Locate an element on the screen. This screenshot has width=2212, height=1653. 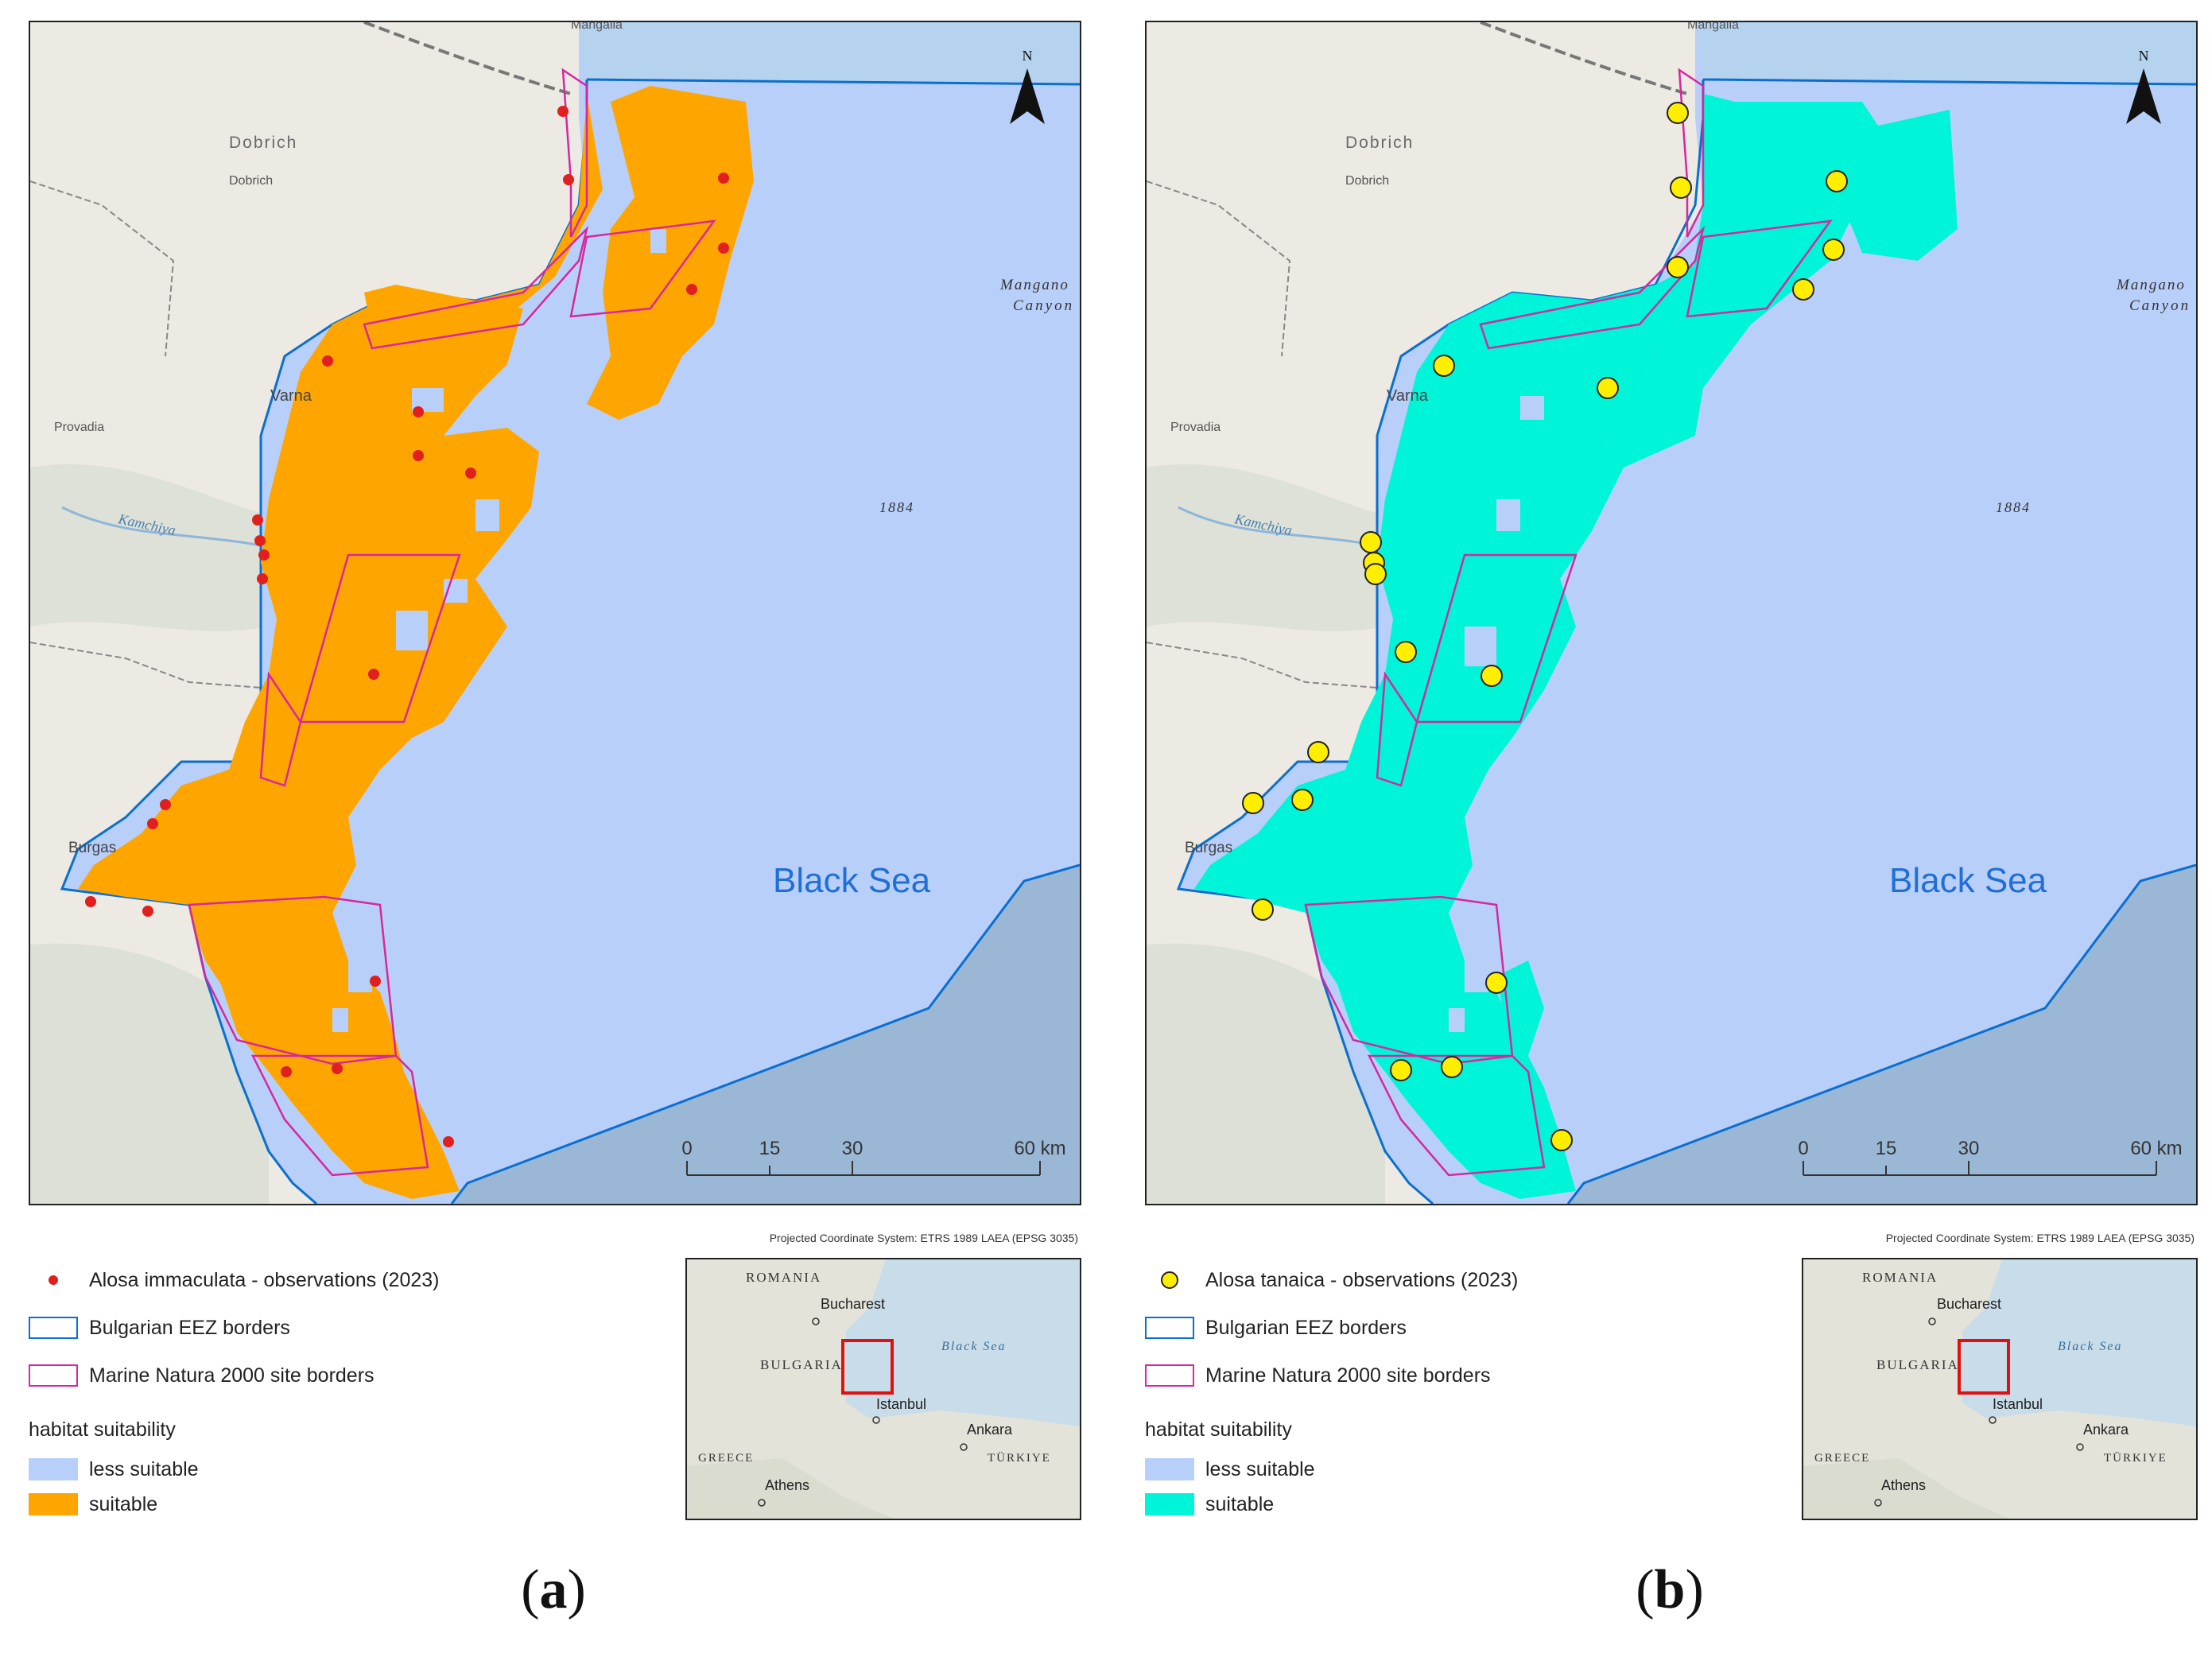
scale-tick-15: 15 is located at coordinates (1887, 1148).